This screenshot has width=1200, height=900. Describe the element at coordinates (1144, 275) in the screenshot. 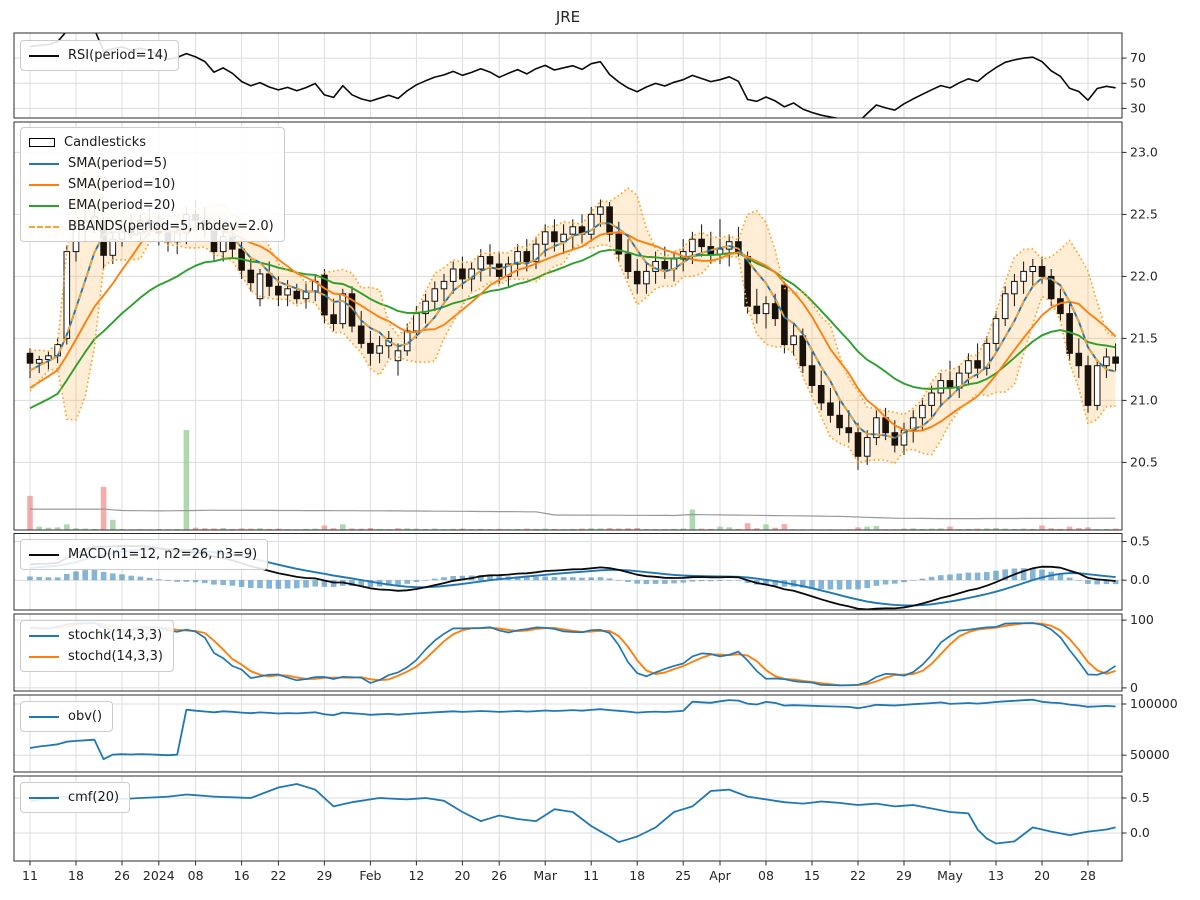

I see `y-tick-label: 22.0` at that location.